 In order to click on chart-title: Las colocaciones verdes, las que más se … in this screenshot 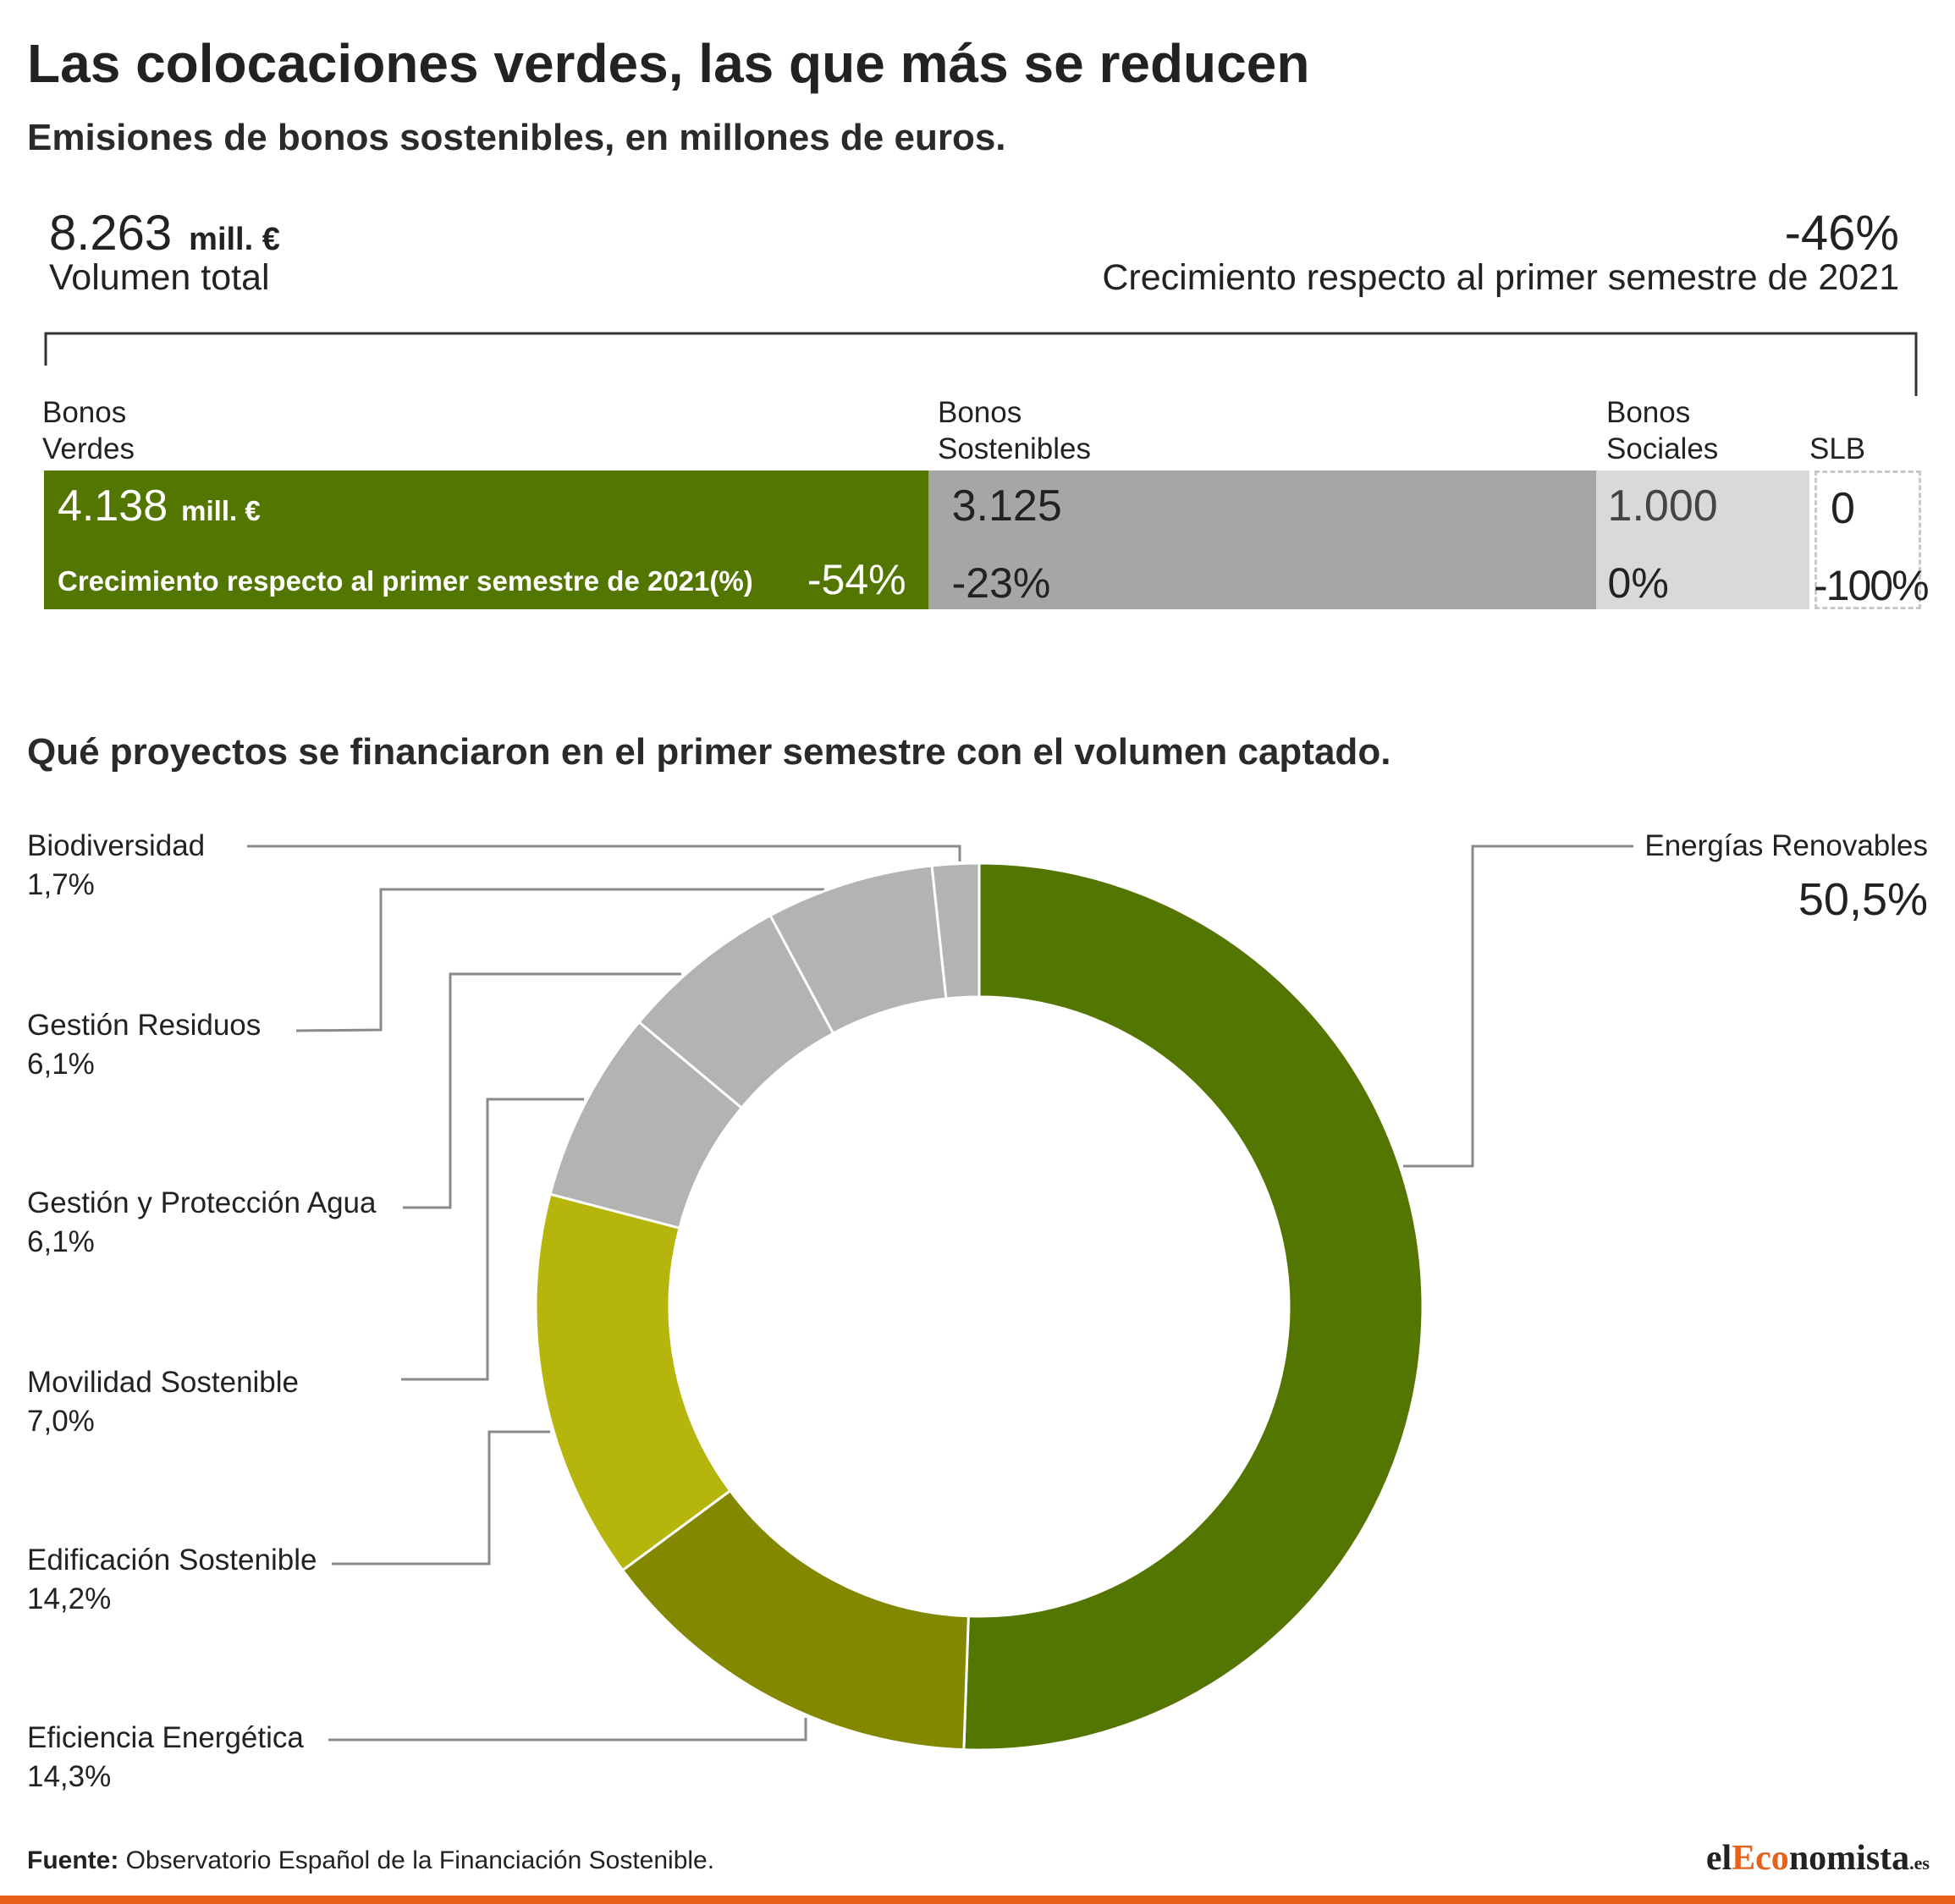, I will do `click(668, 63)`.